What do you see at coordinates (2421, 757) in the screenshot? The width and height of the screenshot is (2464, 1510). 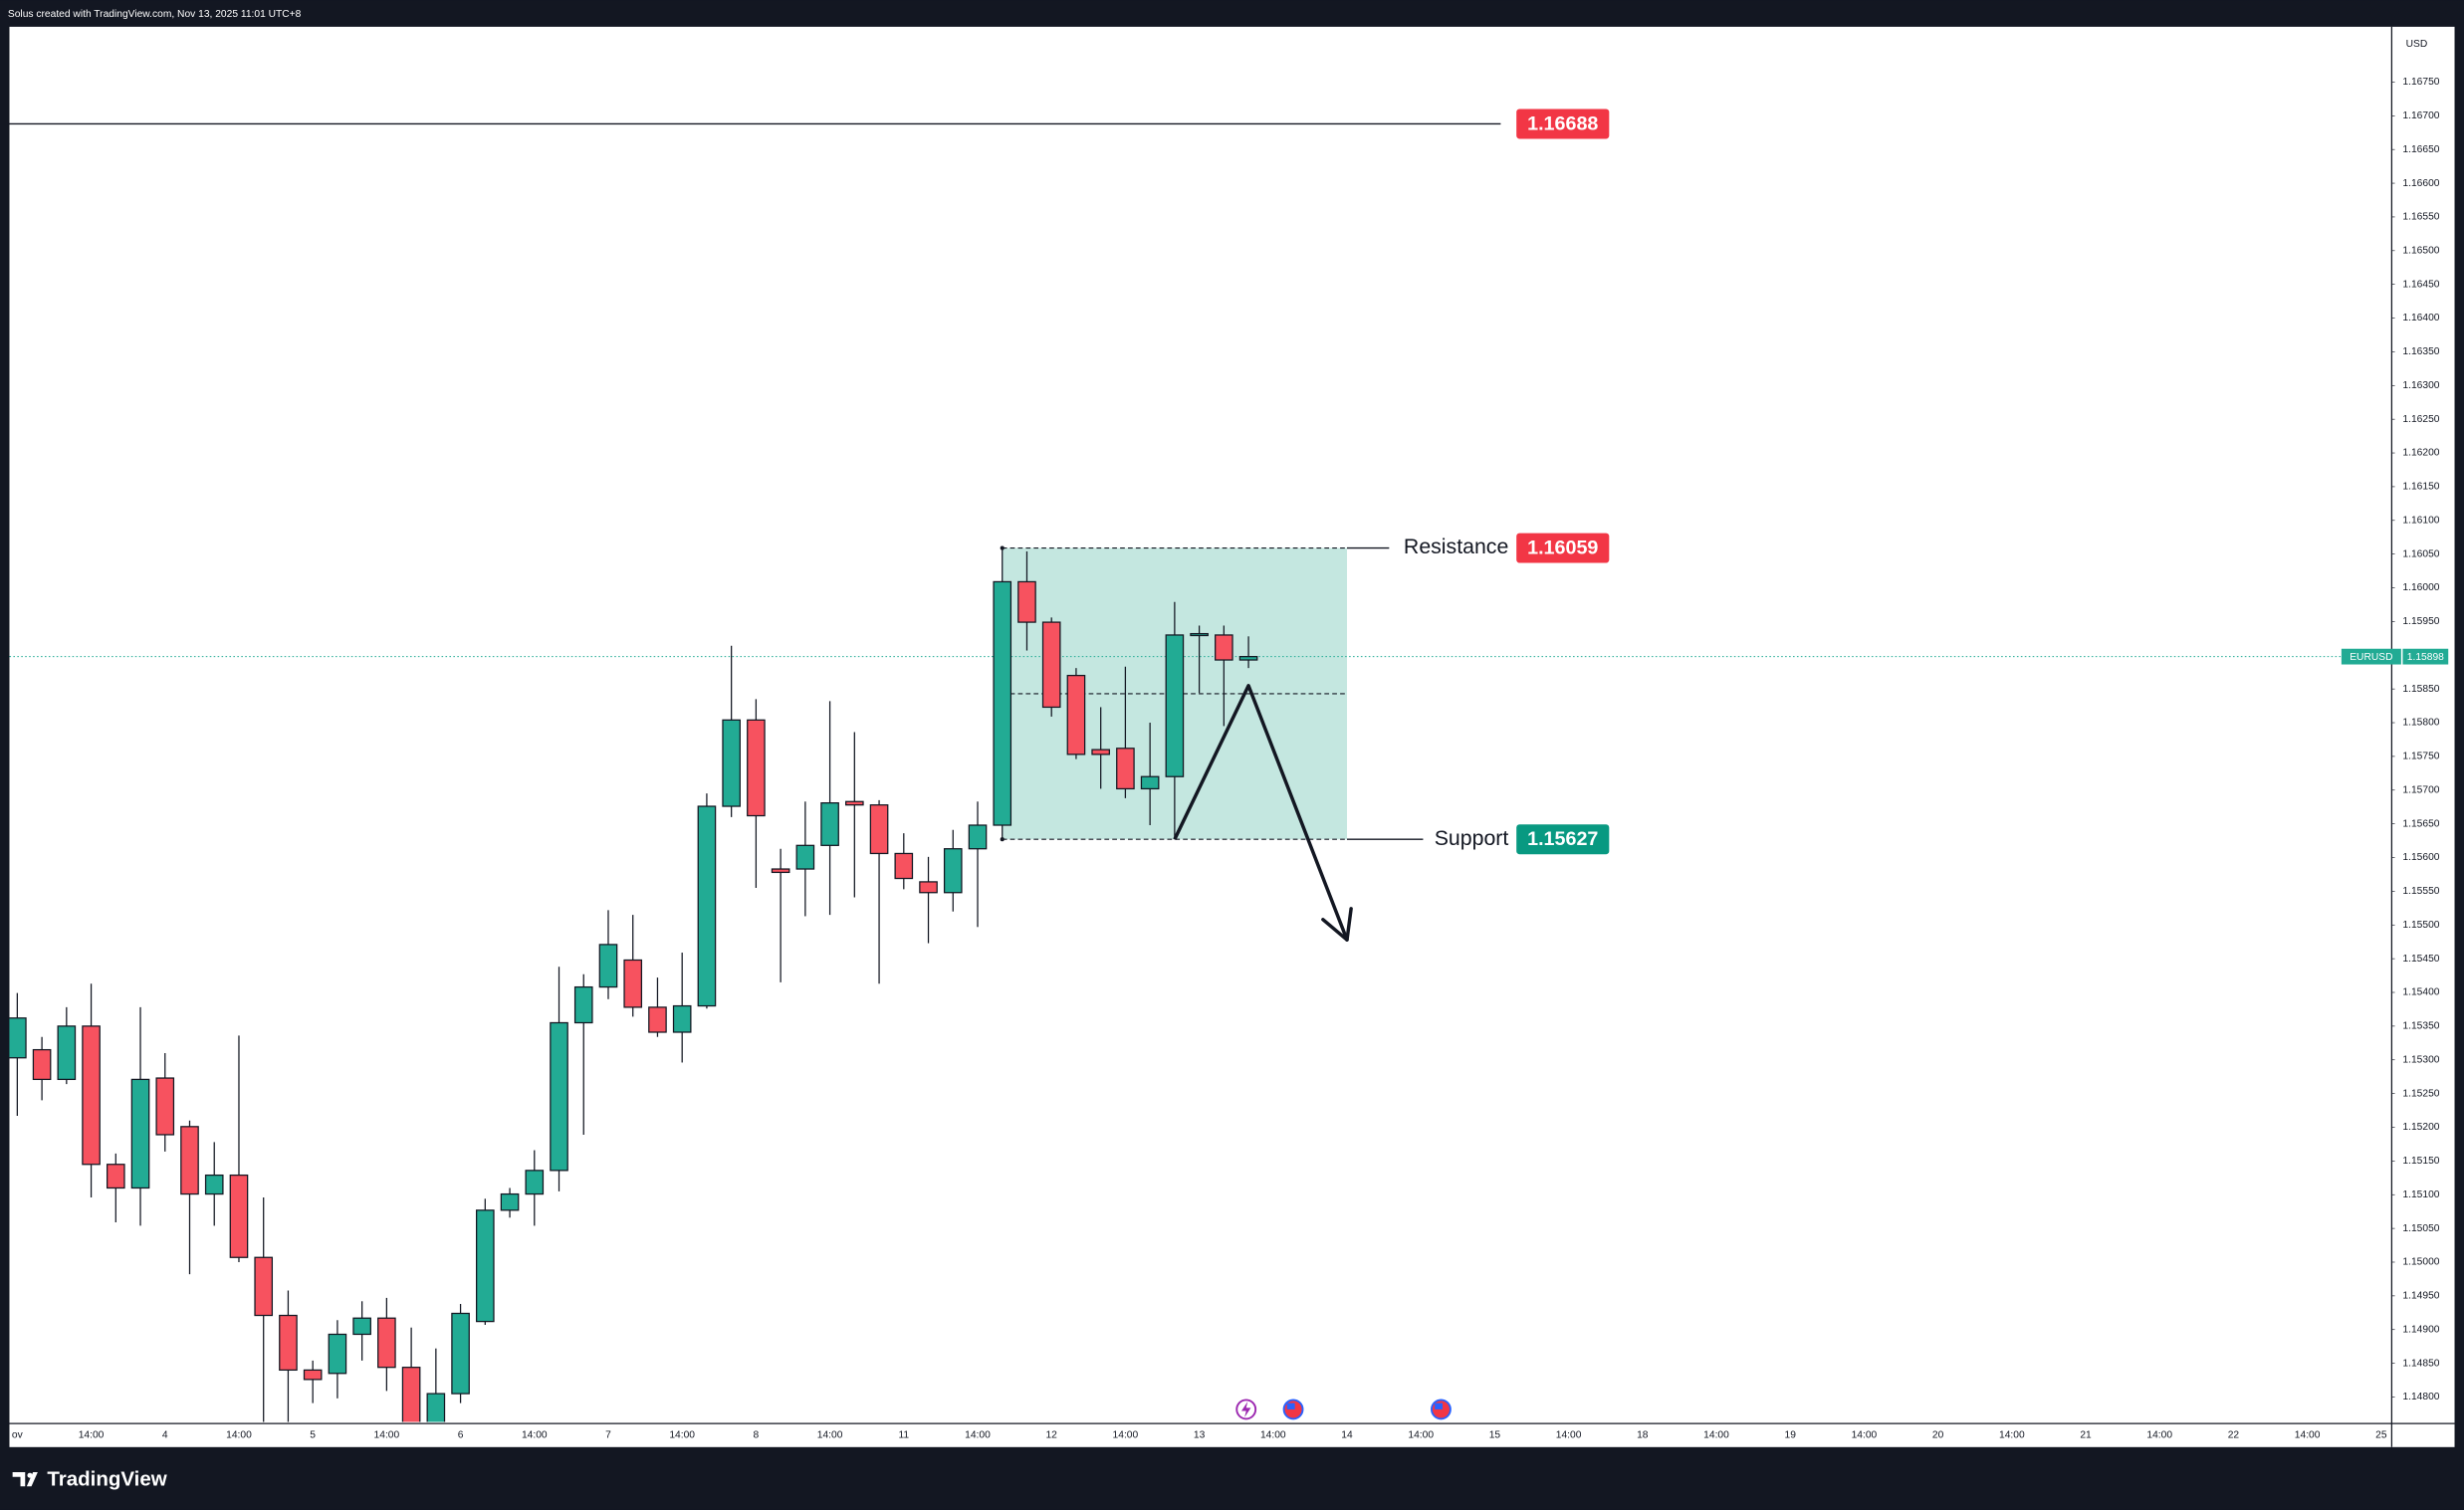 I see `y-tick-label: 1.15750` at bounding box center [2421, 757].